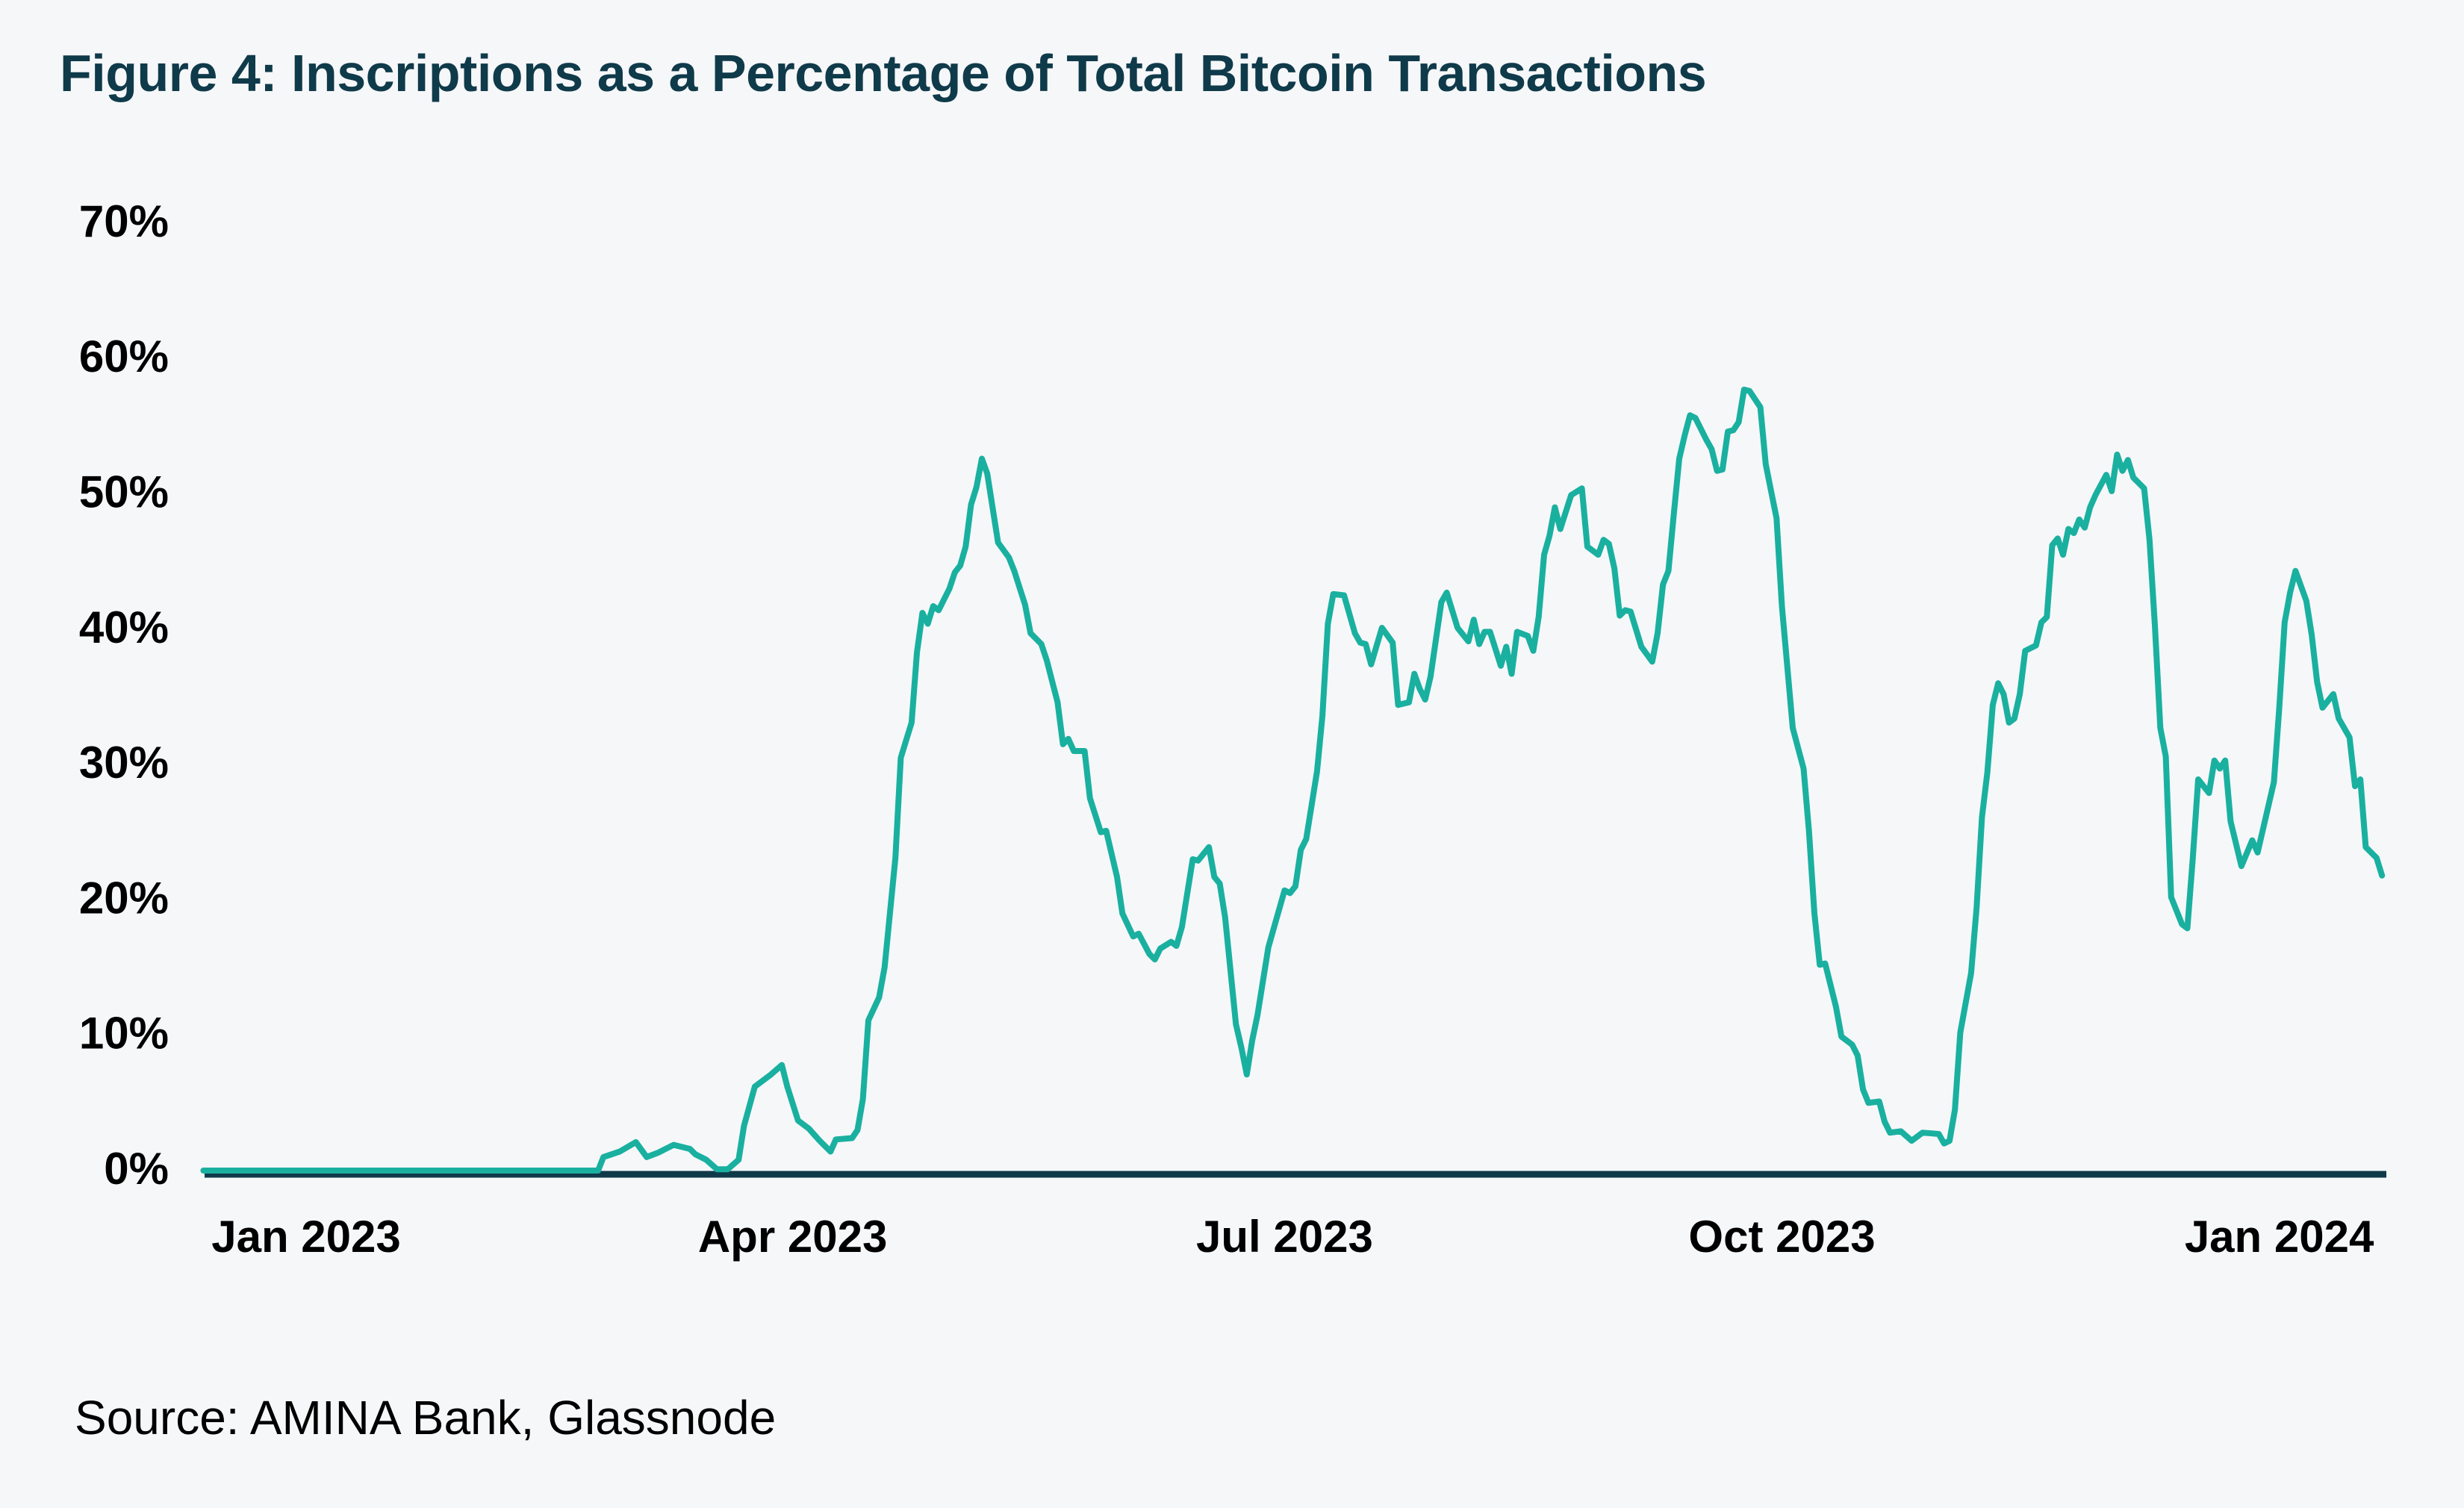 The height and width of the screenshot is (1508, 2464). Describe the element at coordinates (426, 1418) in the screenshot. I see `chart-source-note: Source: AMINA Bank, Glassnode` at that location.